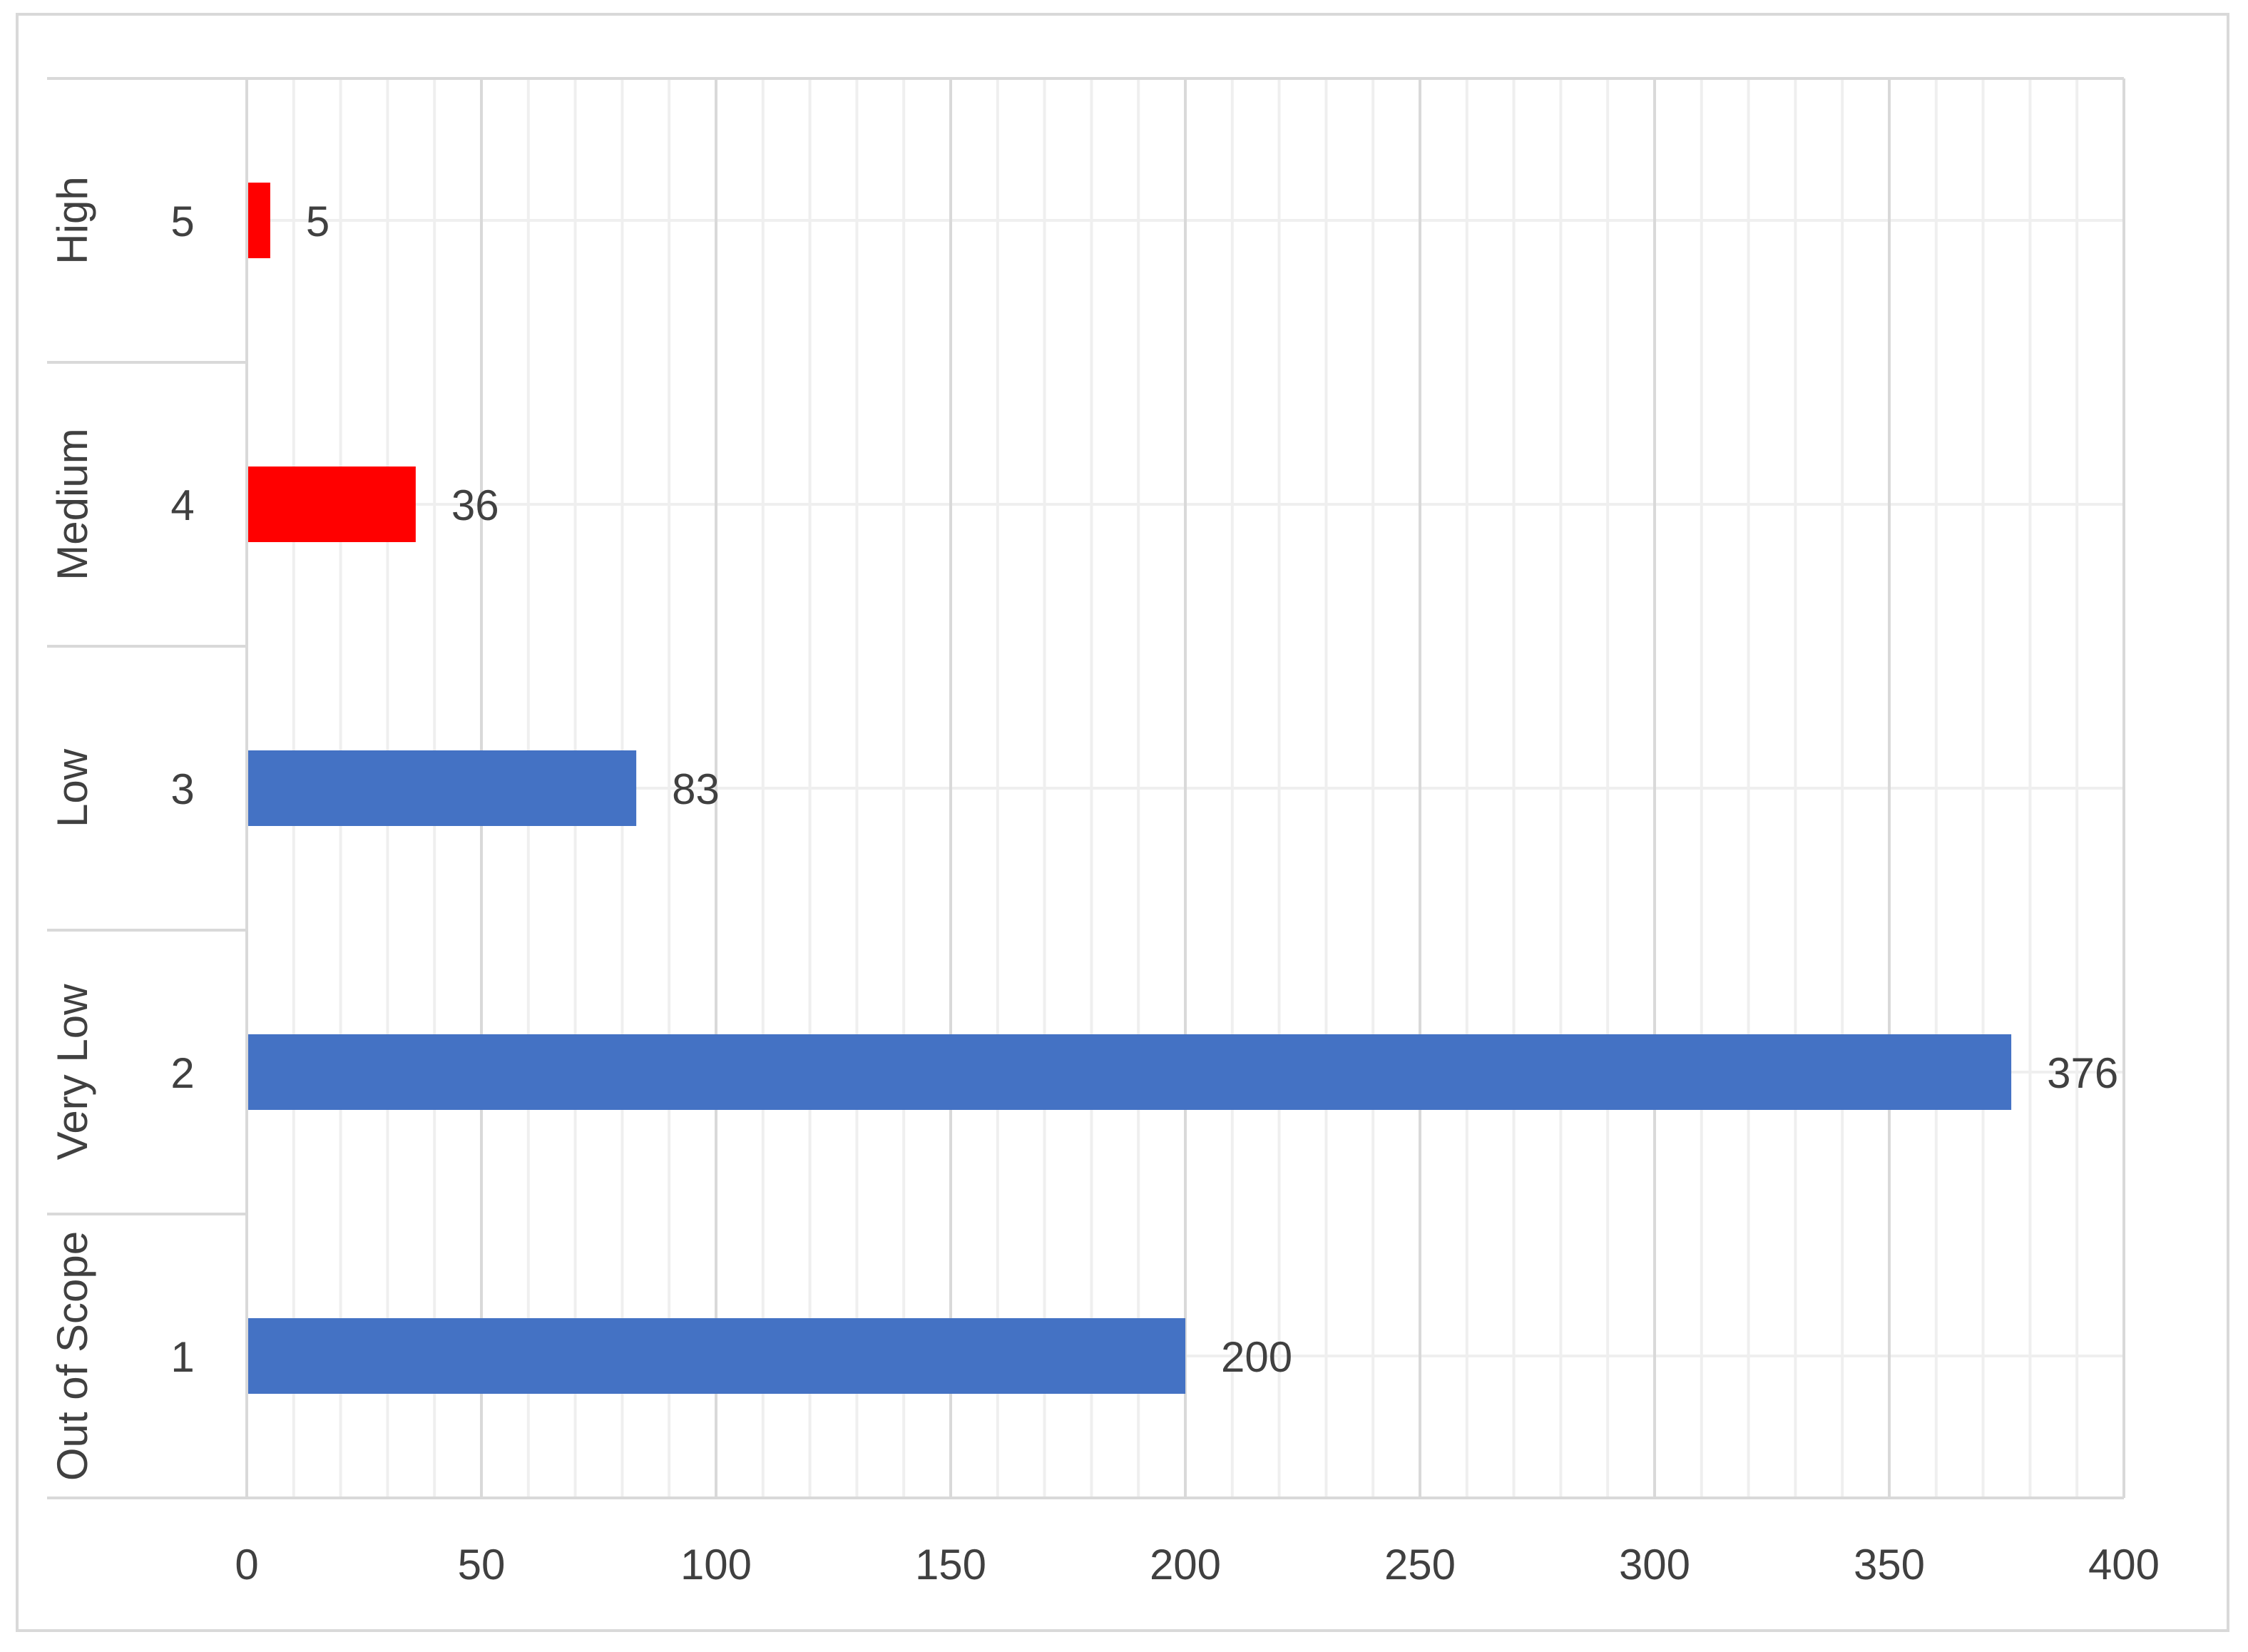  Describe the element at coordinates (442, 788) in the screenshot. I see `bar-low` at that location.